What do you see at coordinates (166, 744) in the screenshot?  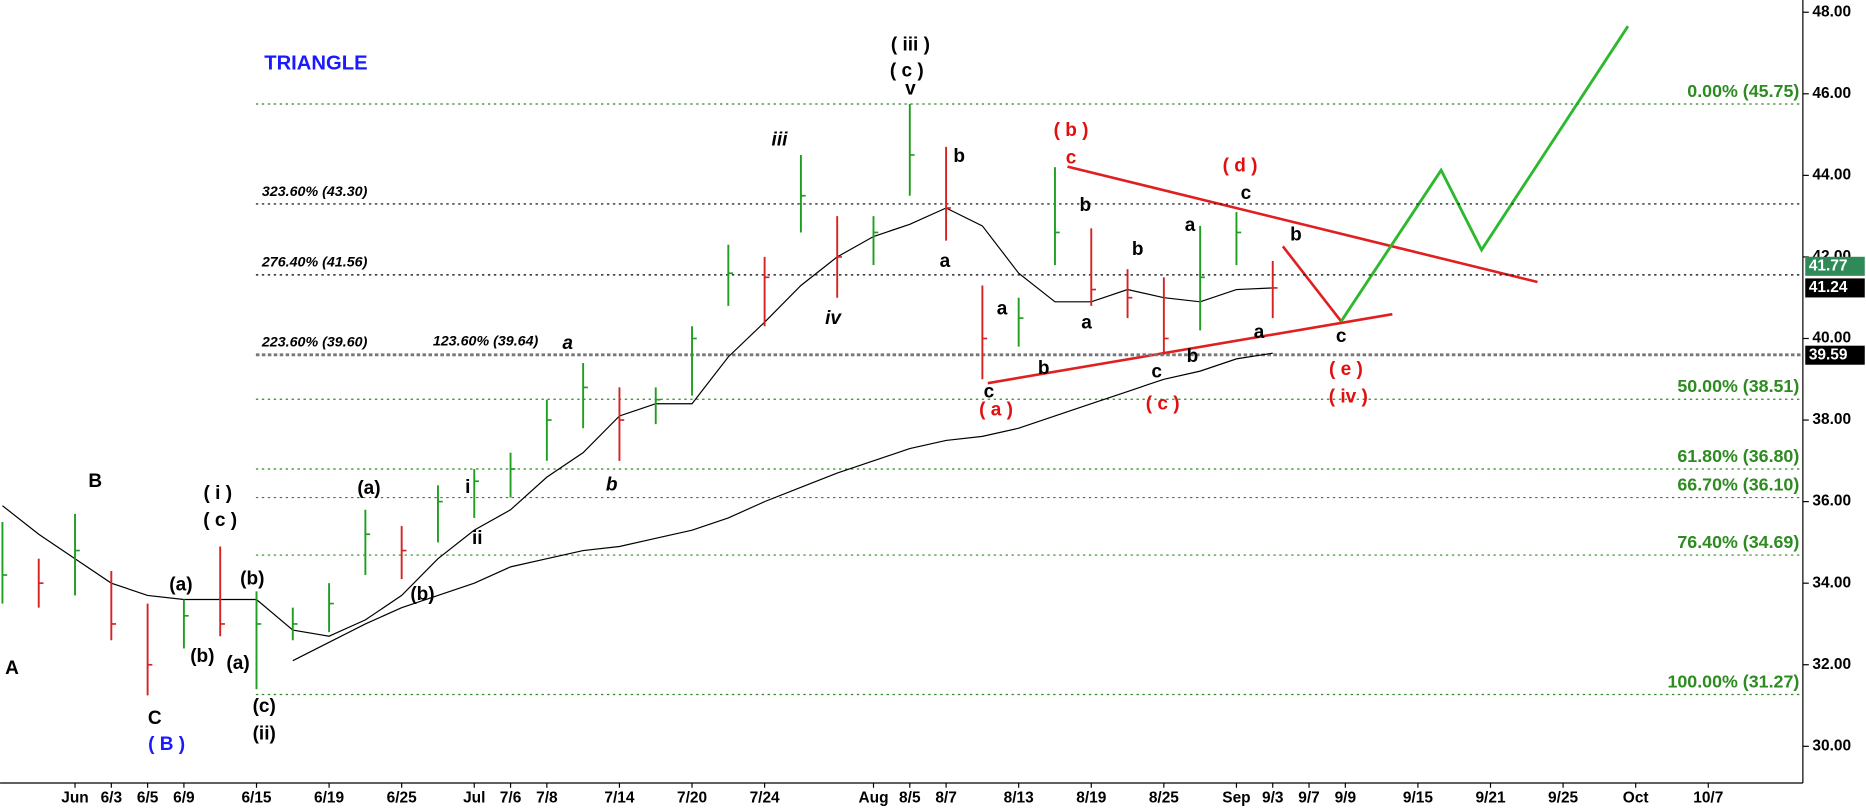 I see `wave-label: ( B )` at bounding box center [166, 744].